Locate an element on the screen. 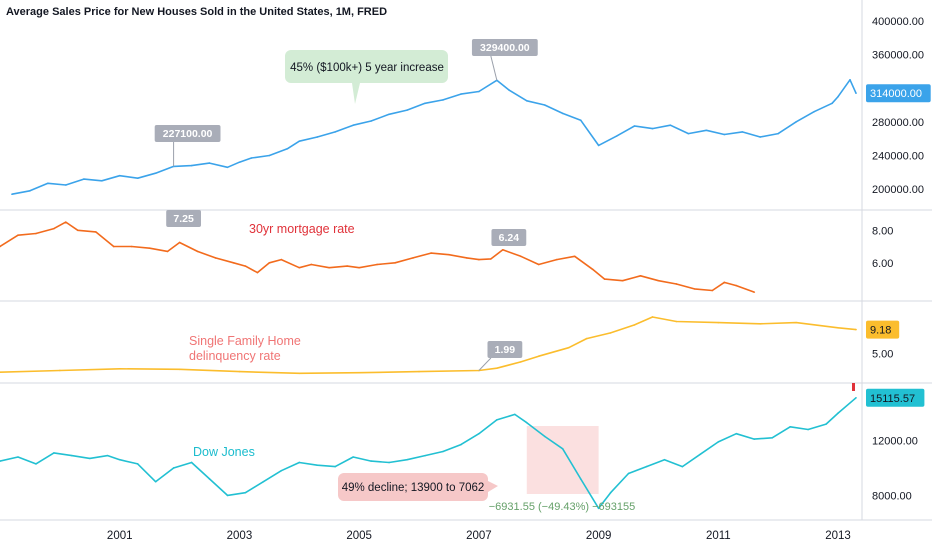 This screenshot has height=550, width=932. time-axis-tick-label: 2001 is located at coordinates (120, 536).